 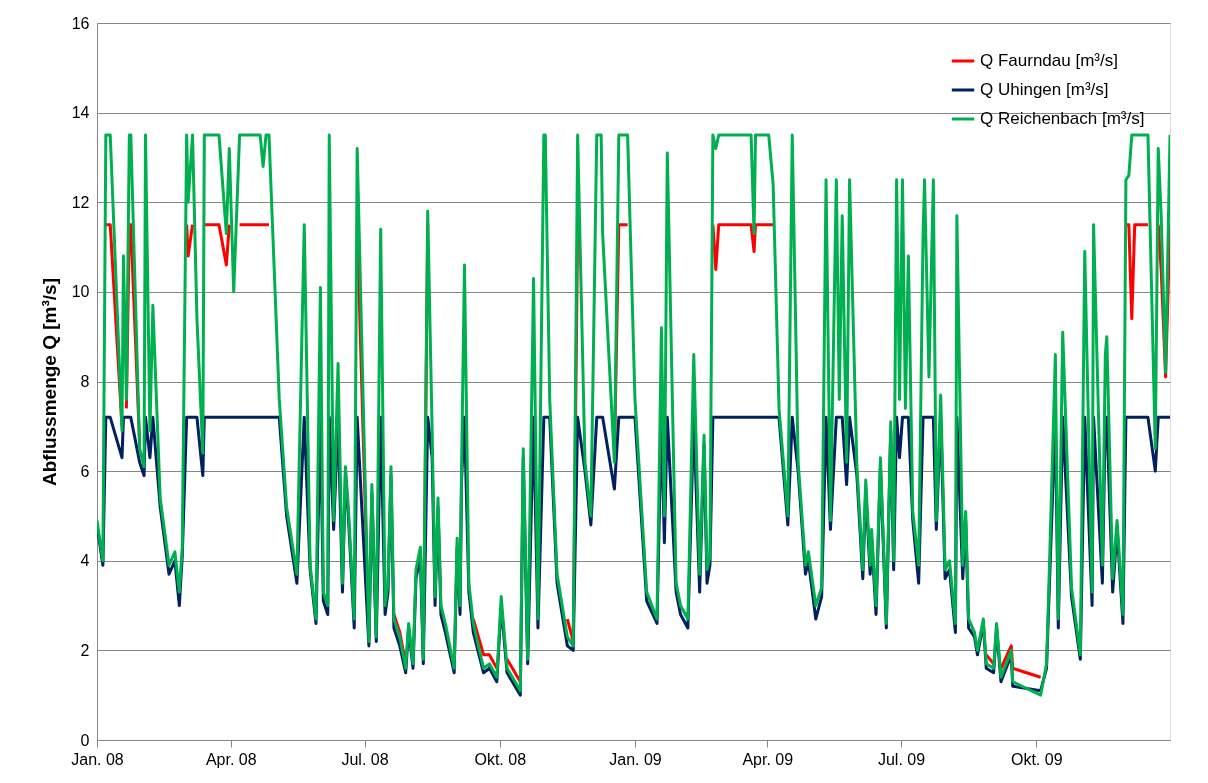 I want to click on x-tick-label: Jul. 08, so click(x=365, y=759).